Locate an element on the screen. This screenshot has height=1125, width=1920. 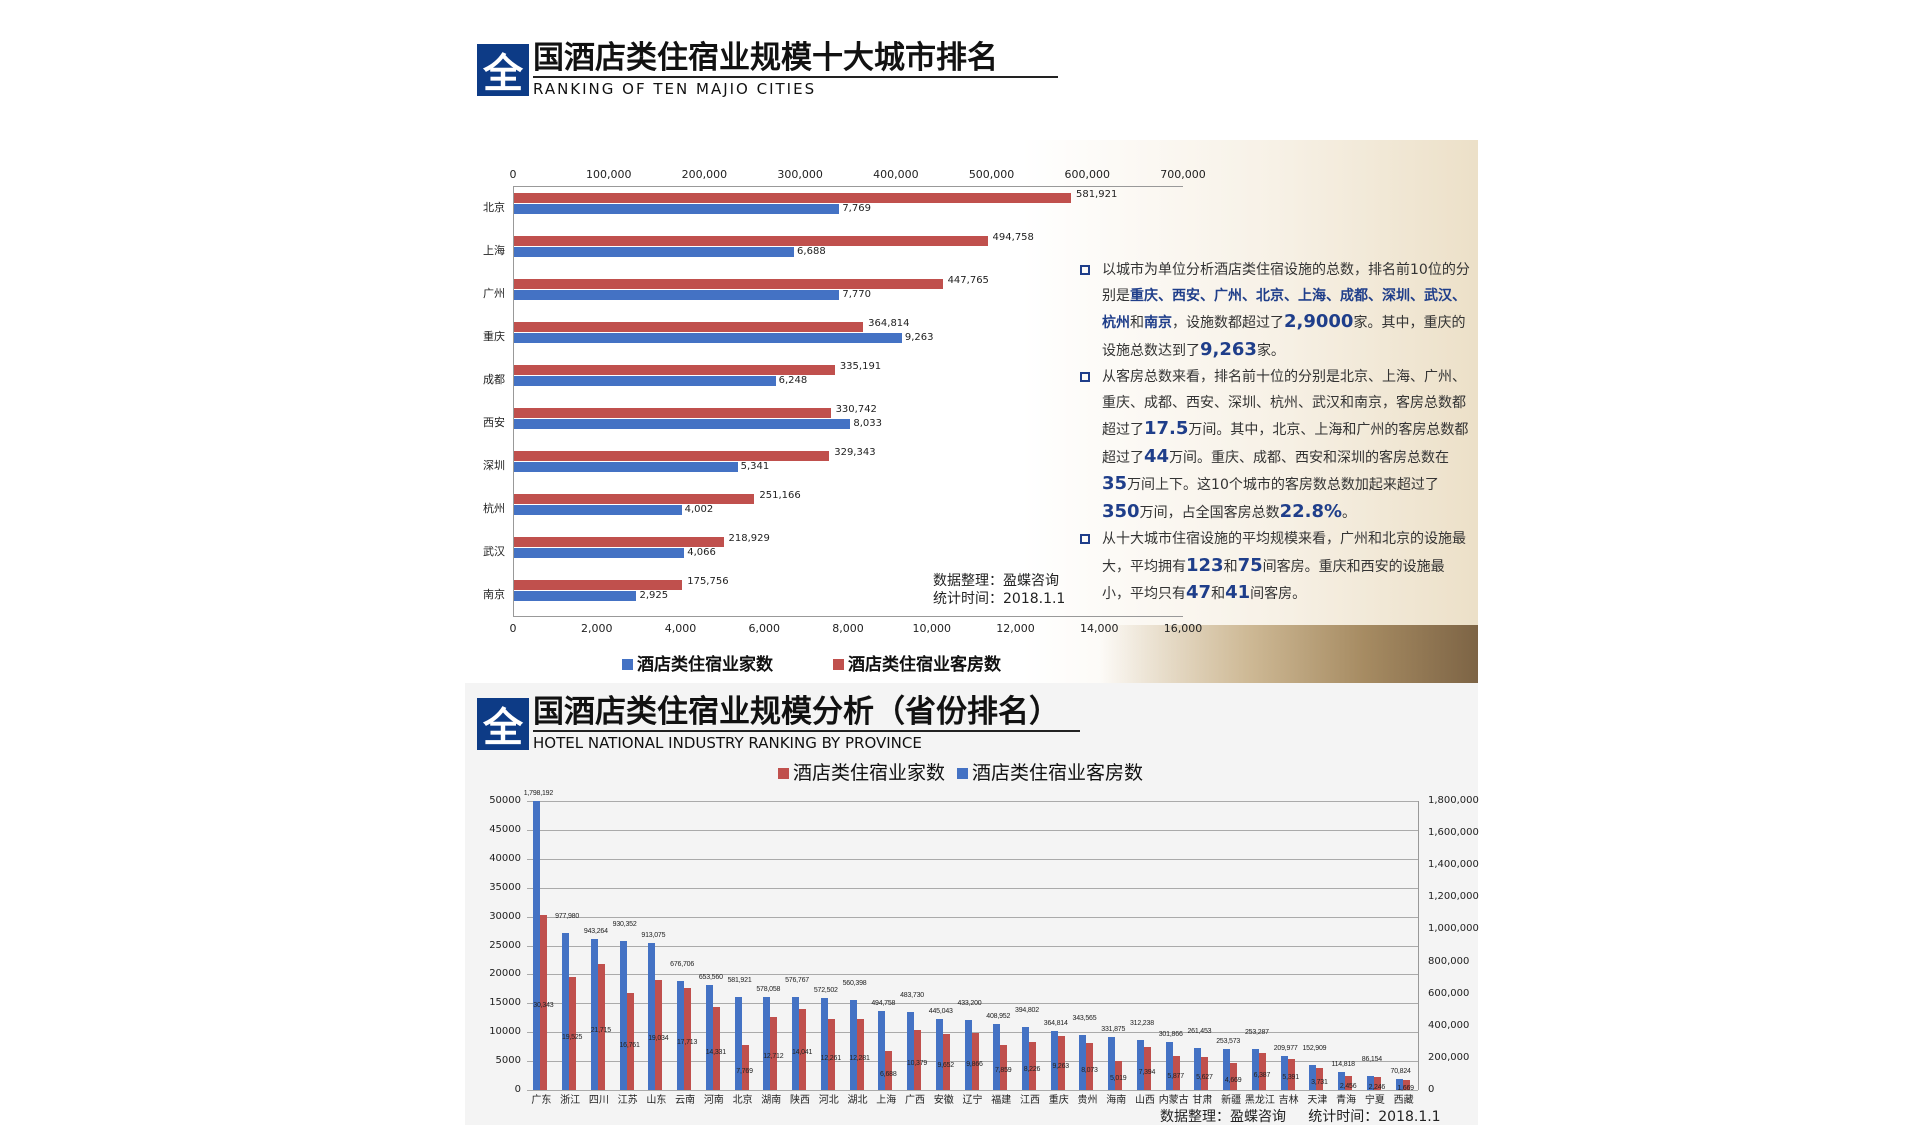
bottom-tick-label: 12,000 is located at coordinates (1015, 628).